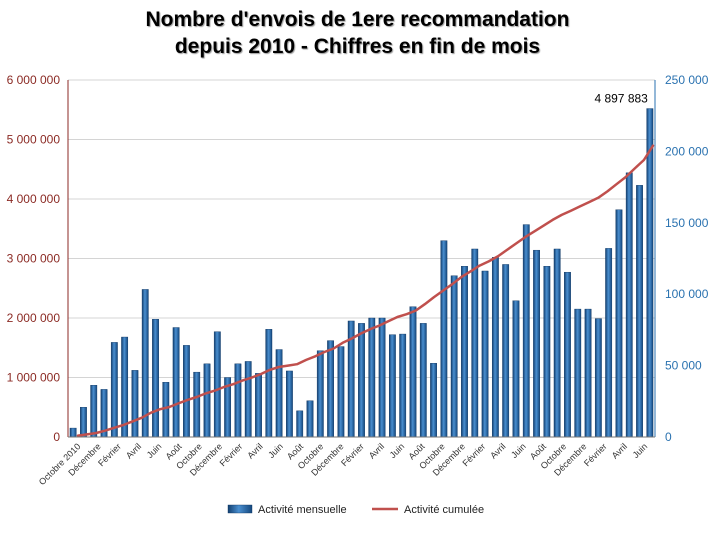  What do you see at coordinates (687, 80) in the screenshot?
I see `right-axis-tick-label: 250 000` at bounding box center [687, 80].